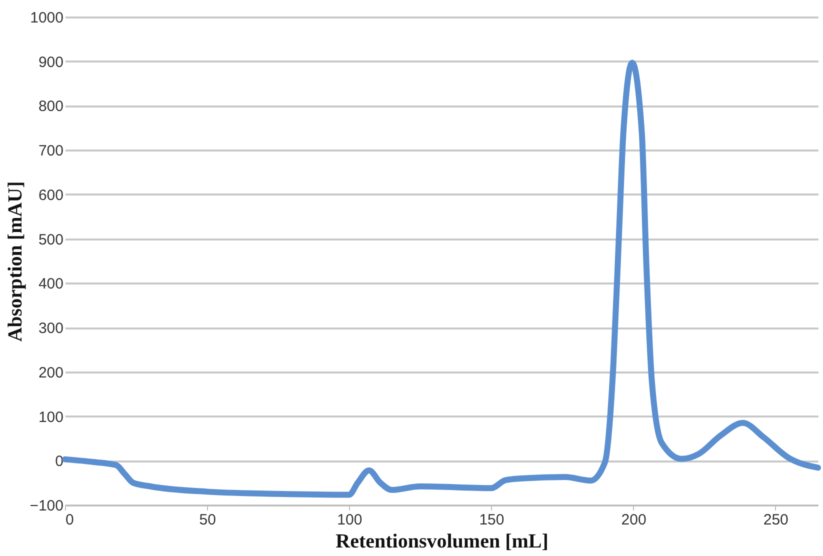  I want to click on x-tick-label: 250, so click(775, 520).